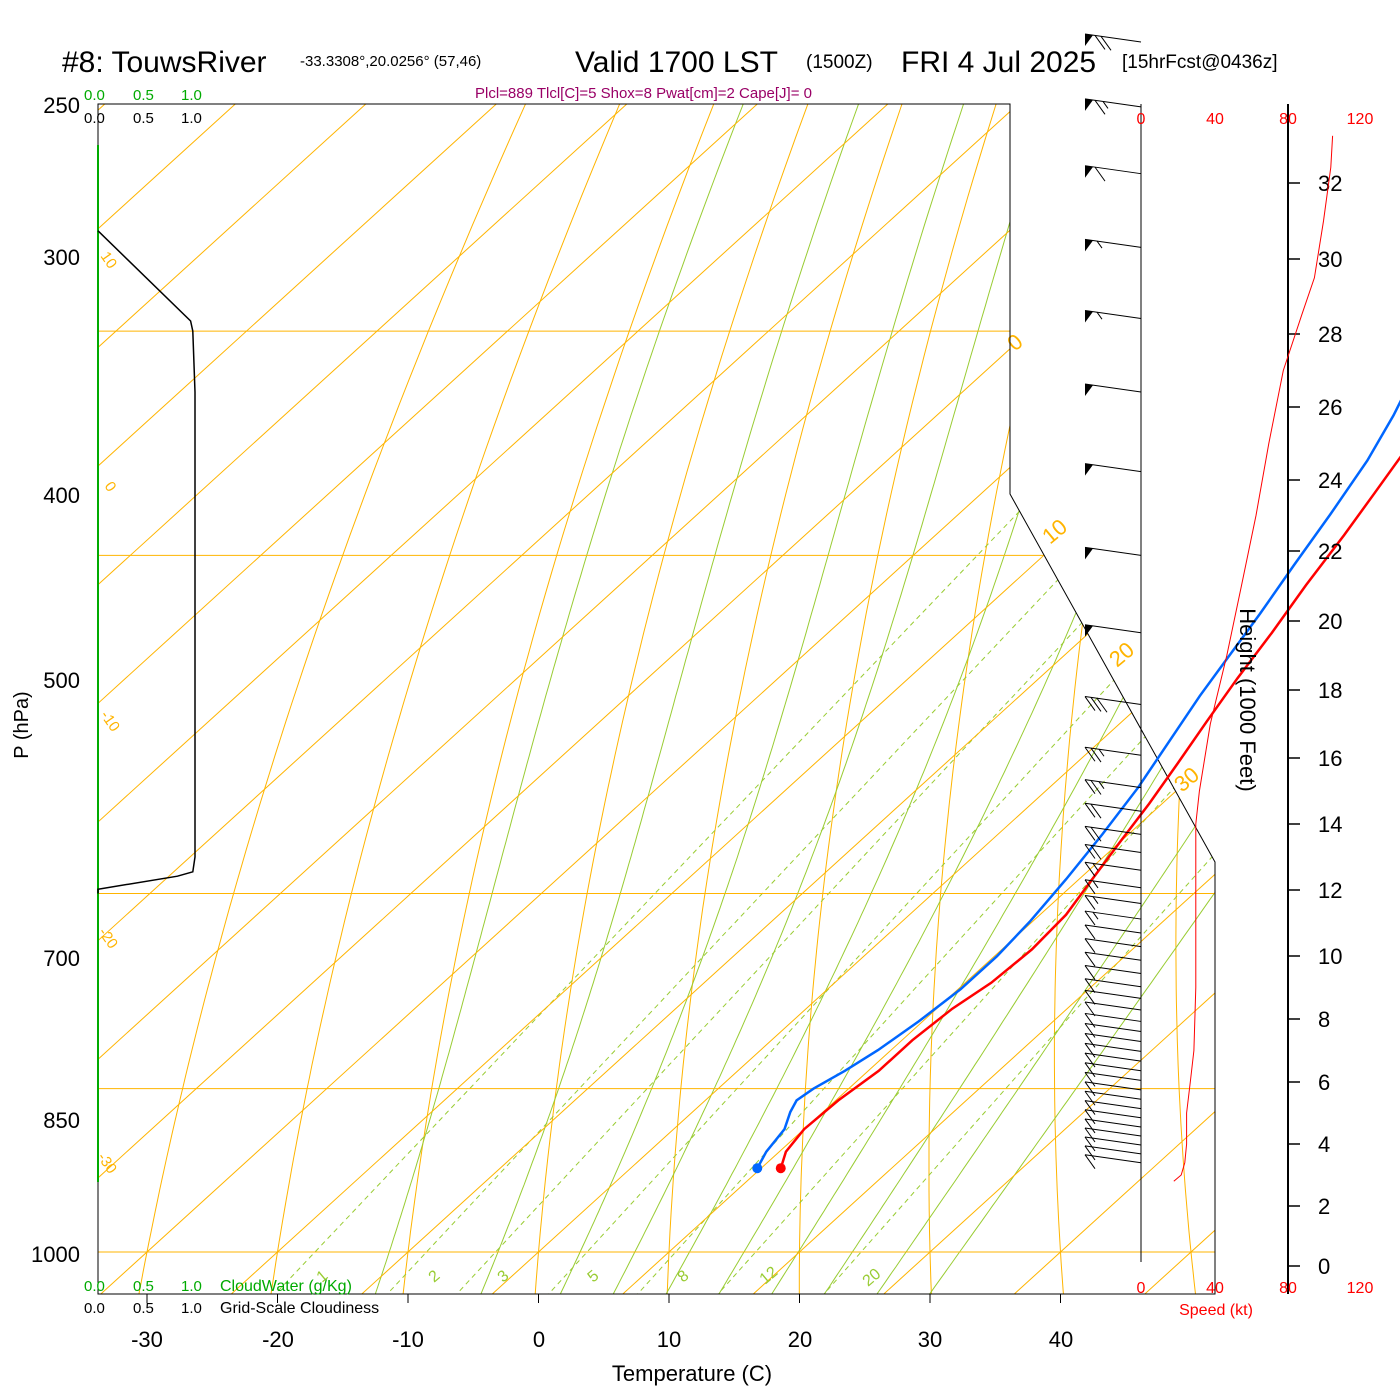 Image resolution: width=1400 pixels, height=1400 pixels. I want to click on station-title: #8: TouwsRiver, so click(164, 62).